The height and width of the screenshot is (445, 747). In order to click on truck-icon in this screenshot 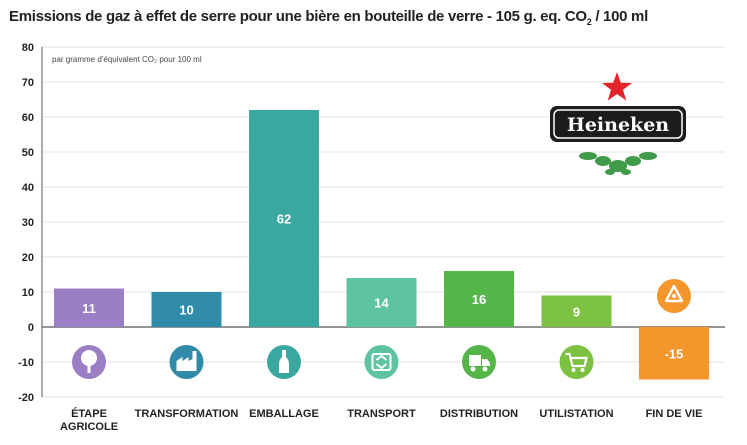, I will do `click(479, 362)`.